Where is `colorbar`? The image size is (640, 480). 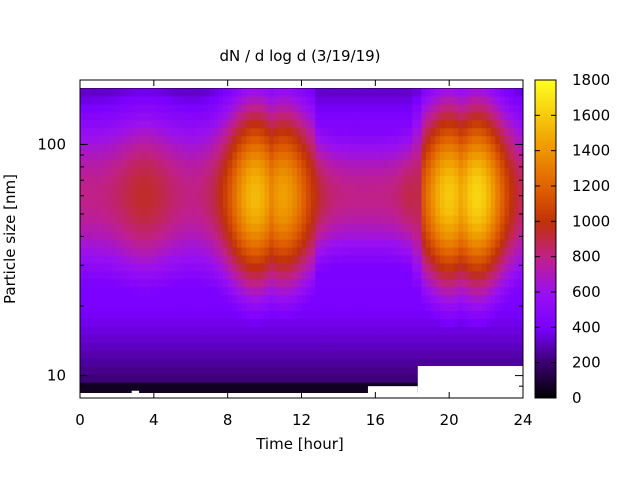
colorbar is located at coordinates (545, 239).